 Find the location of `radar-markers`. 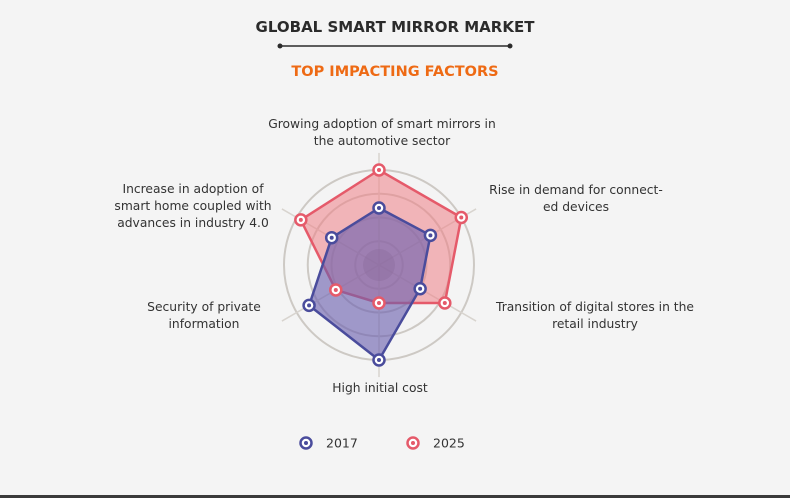

radar-markers is located at coordinates (381, 265).